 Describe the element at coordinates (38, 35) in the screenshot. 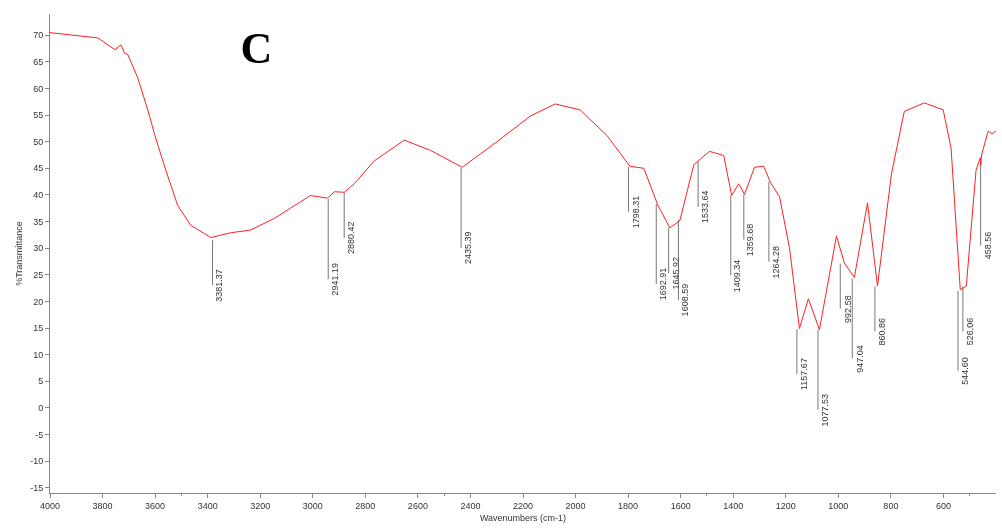

I see `y-tick-label: 70` at that location.